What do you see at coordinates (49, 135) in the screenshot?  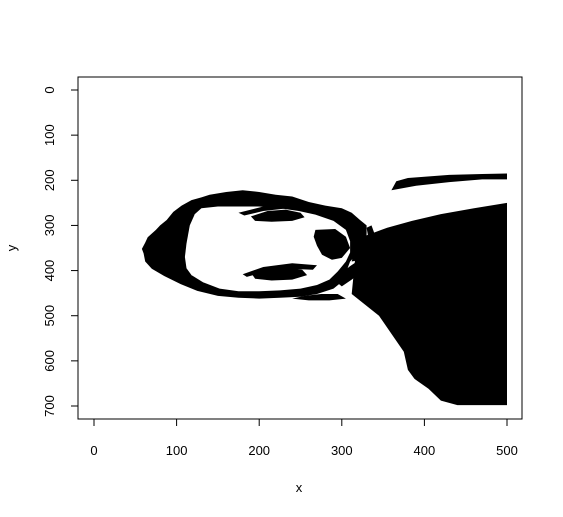 I see `y-tick-label: 100` at bounding box center [49, 135].